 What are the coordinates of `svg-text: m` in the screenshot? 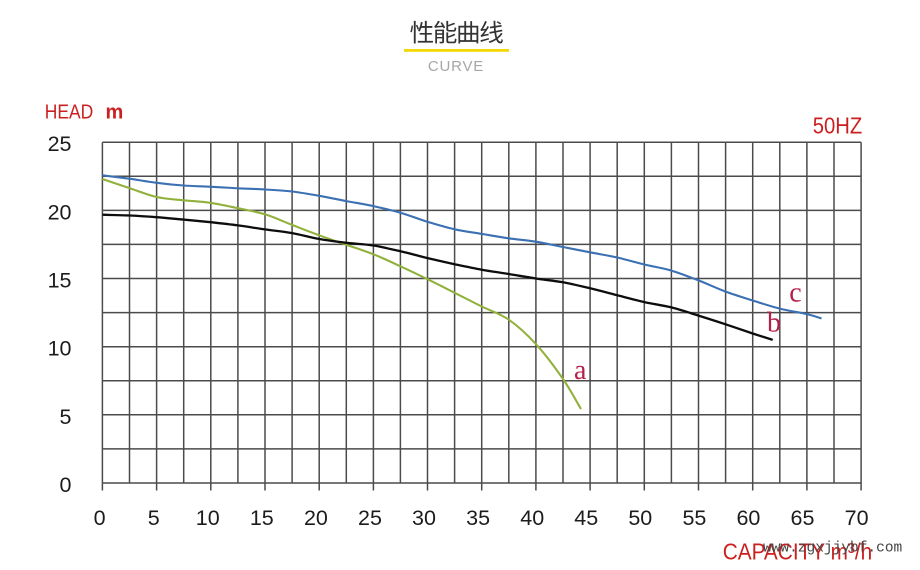 It's located at (115, 113).